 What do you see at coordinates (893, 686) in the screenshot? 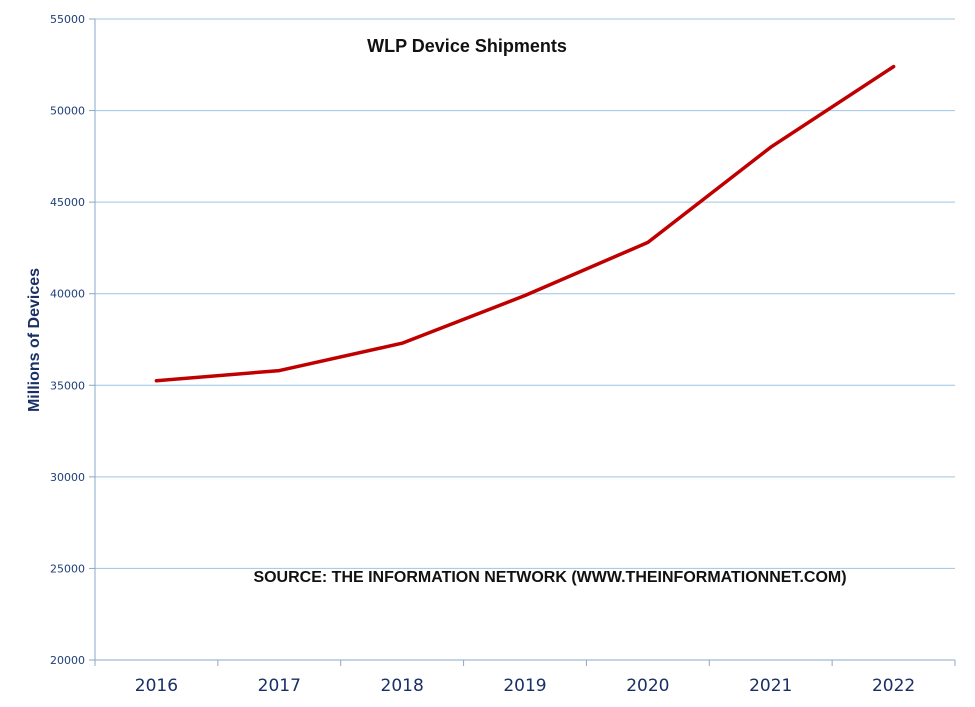
I see `x-tick-label: 2022` at bounding box center [893, 686].